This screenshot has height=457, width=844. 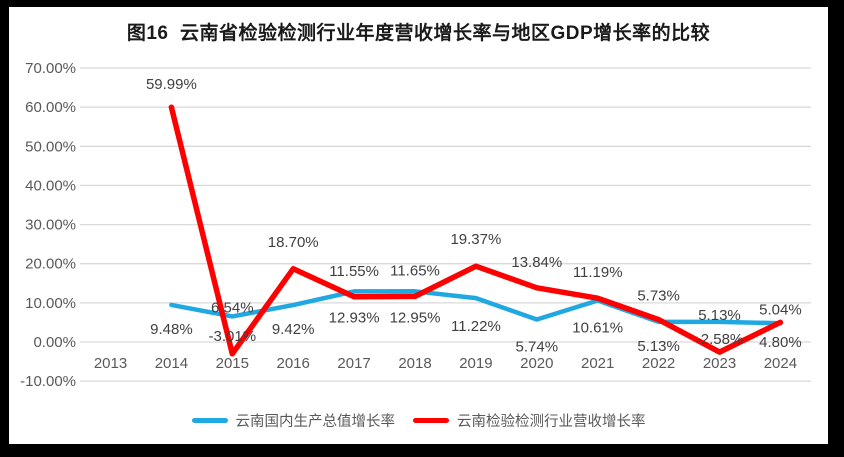 What do you see at coordinates (415, 317) in the screenshot?
I see `data-label-gdp: 12.95%` at bounding box center [415, 317].